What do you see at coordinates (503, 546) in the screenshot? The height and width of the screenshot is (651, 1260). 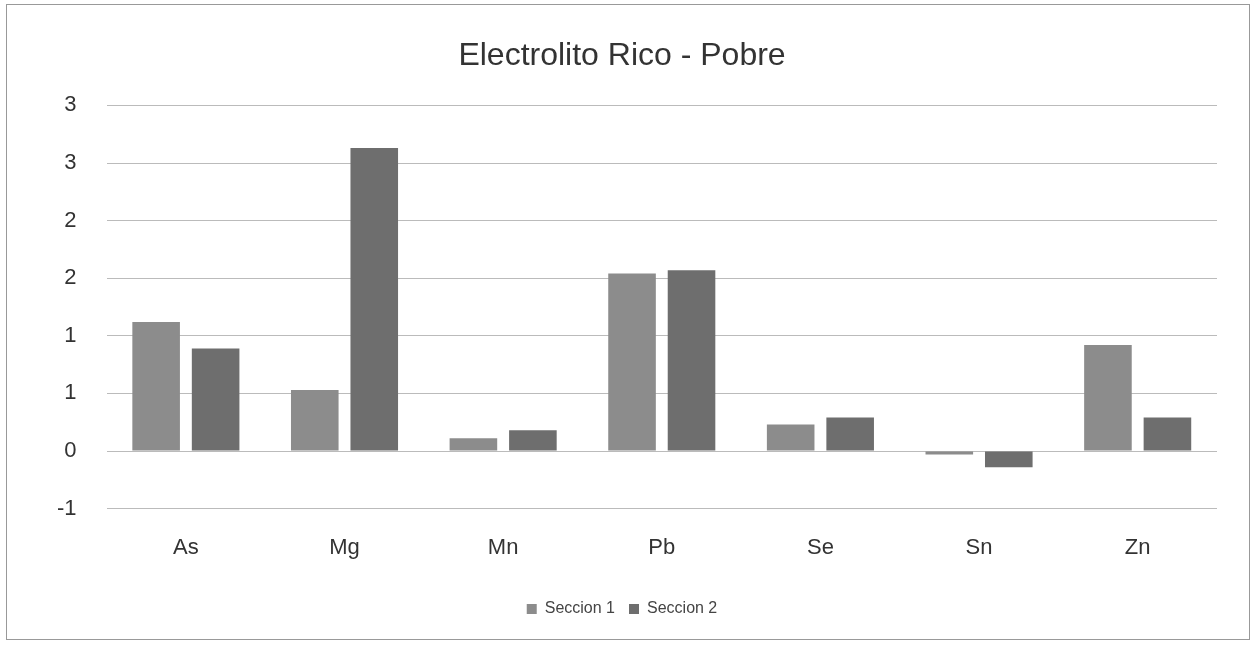 I see `x-tick-label: Mn` at bounding box center [503, 546].